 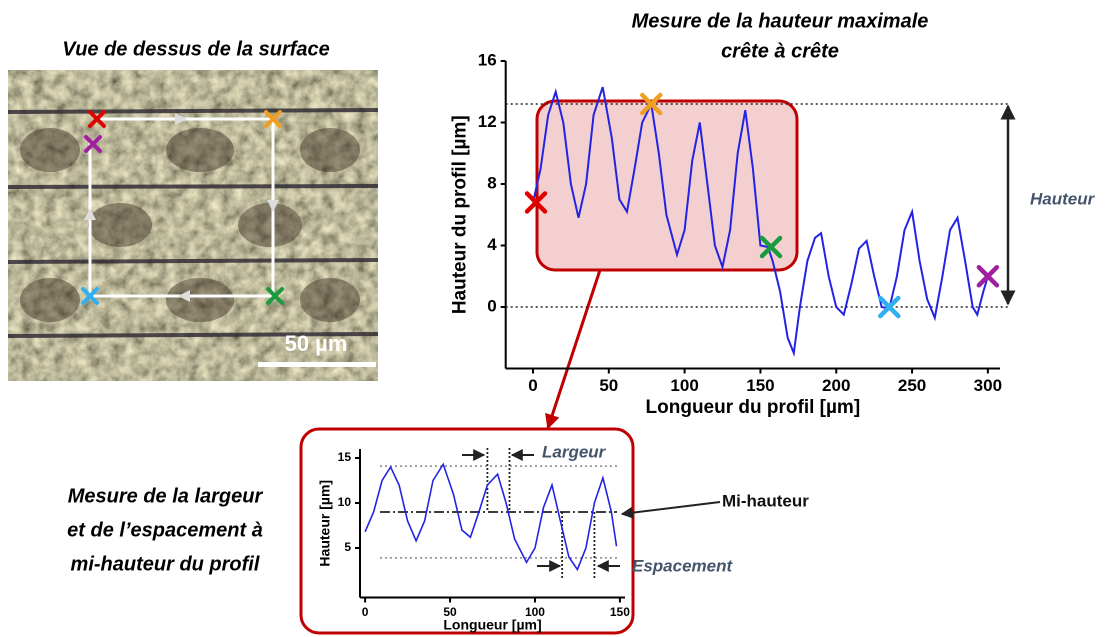 What do you see at coordinates (316, 343) in the screenshot?
I see `scale-label: 50 µm` at bounding box center [316, 343].